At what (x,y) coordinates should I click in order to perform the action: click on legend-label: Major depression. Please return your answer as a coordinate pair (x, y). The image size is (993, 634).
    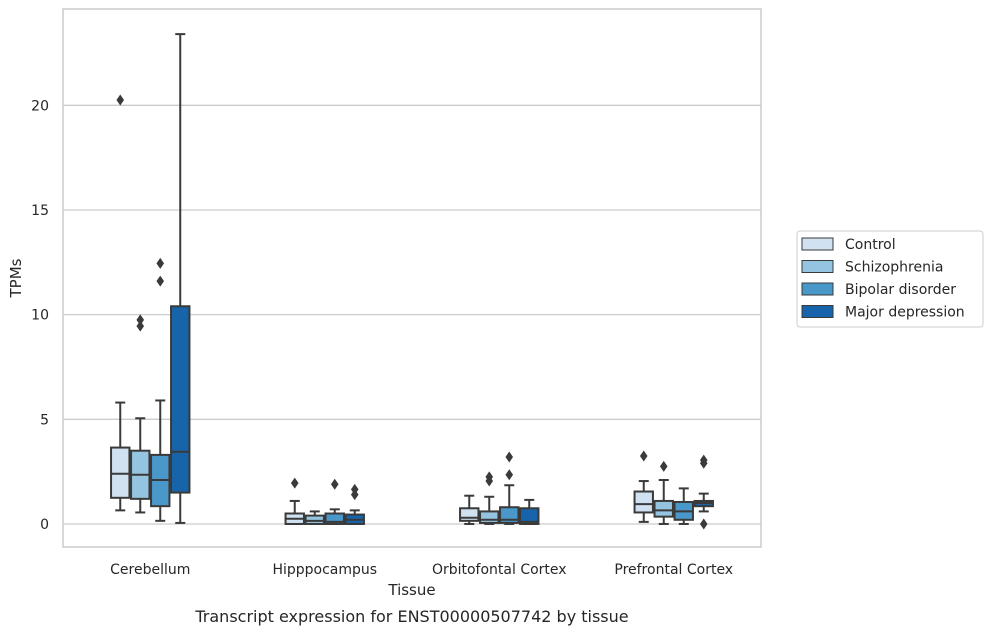
    Looking at the image, I should click on (905, 313).